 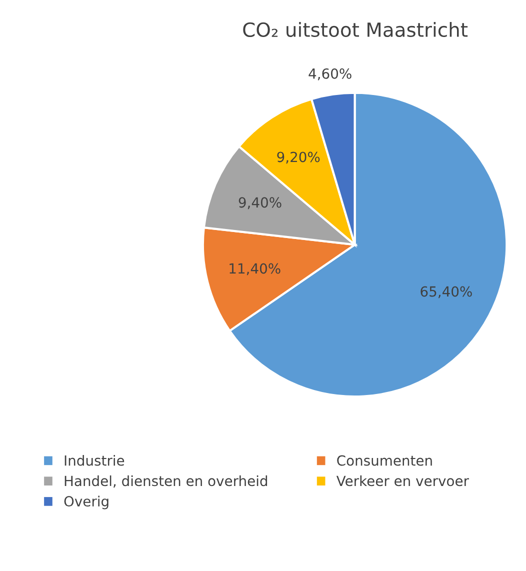 What do you see at coordinates (255, 269) in the screenshot?
I see `data-label: 11,40%` at bounding box center [255, 269].